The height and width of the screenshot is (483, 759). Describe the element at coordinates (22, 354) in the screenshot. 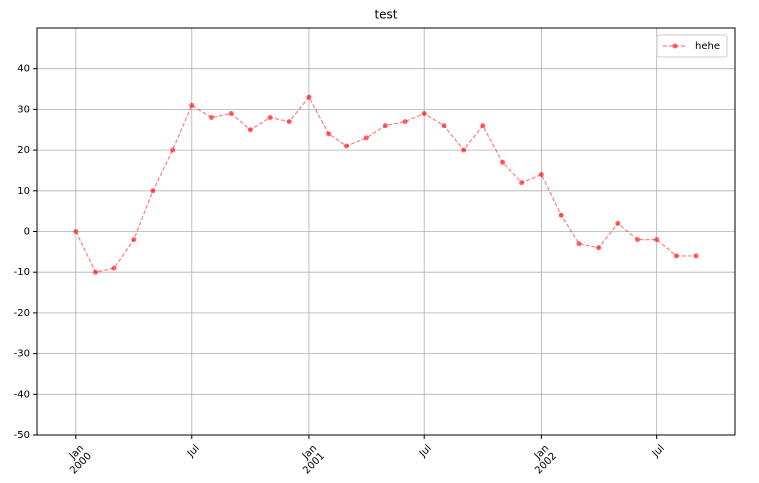

I see `y-tick-label: -30` at that location.